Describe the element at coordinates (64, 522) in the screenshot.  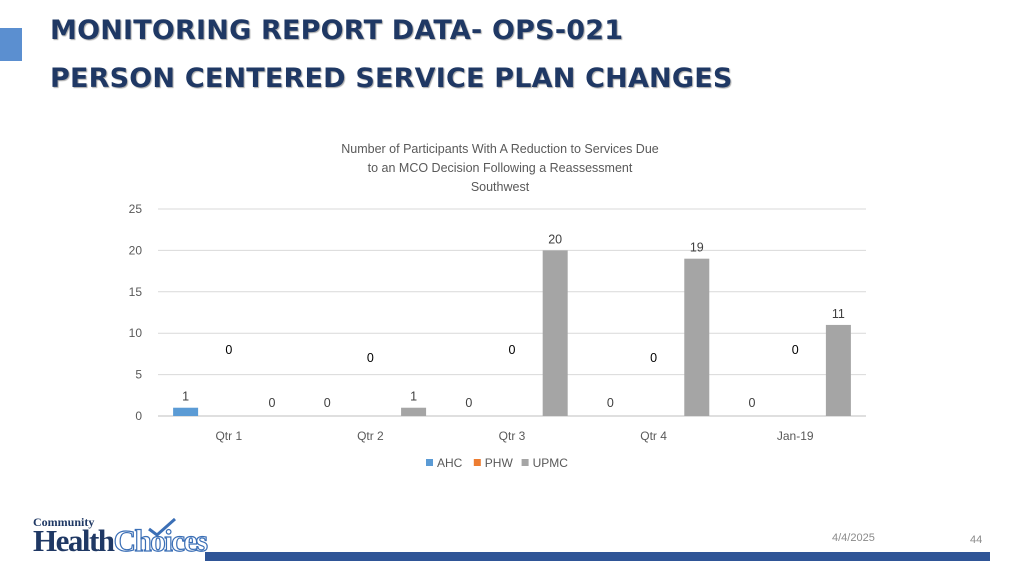
I see `logo-community-text: Community` at that location.